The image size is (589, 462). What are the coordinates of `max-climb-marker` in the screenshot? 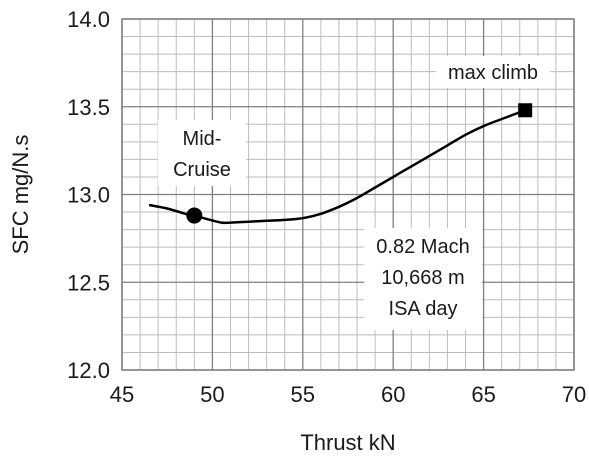 It's located at (525, 110).